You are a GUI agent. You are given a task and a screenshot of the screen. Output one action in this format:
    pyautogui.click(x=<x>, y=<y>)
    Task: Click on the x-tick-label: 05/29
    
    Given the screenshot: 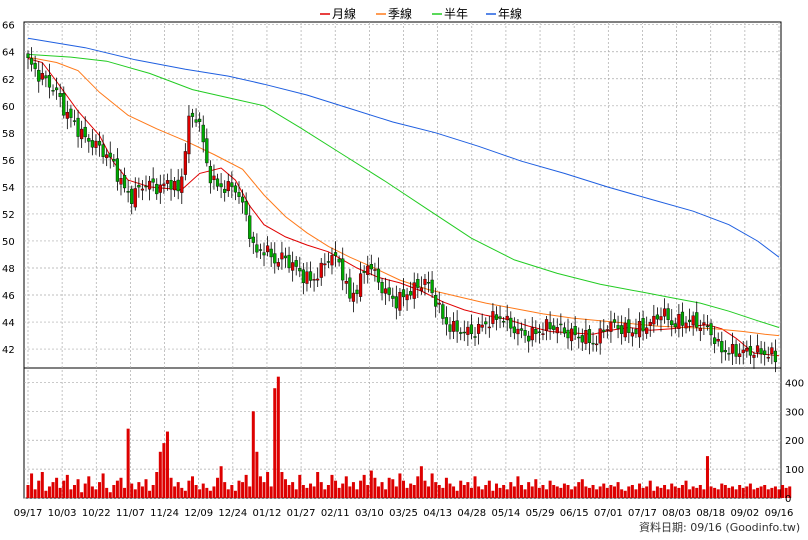 What is the action you would take?
    pyautogui.click(x=540, y=513)
    